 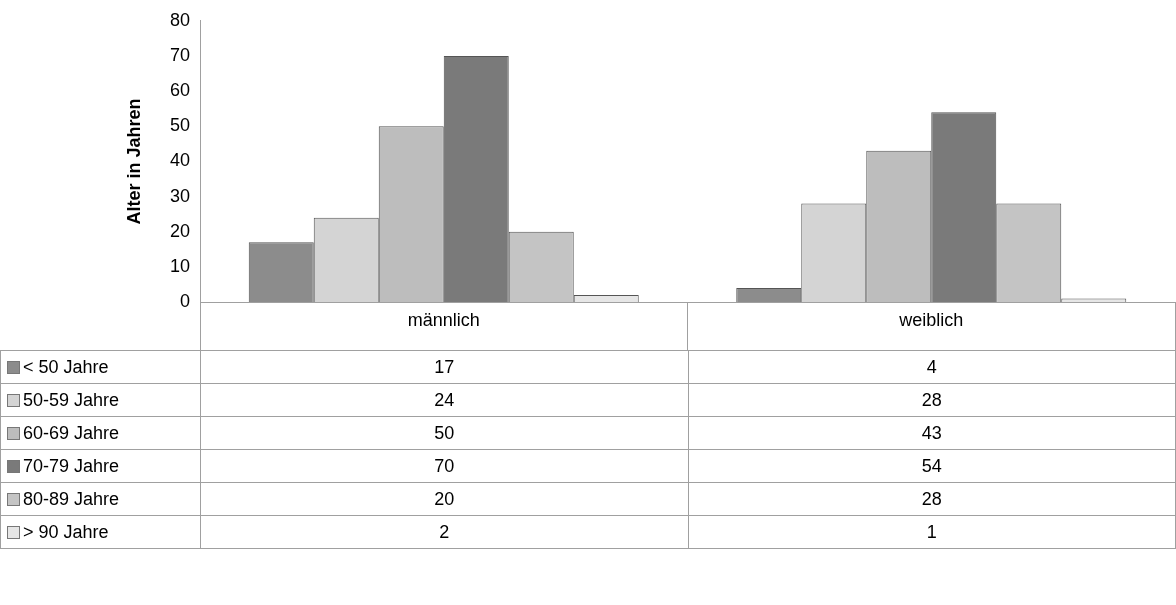 What do you see at coordinates (932, 532) in the screenshot?
I see `data-label: 1` at bounding box center [932, 532].